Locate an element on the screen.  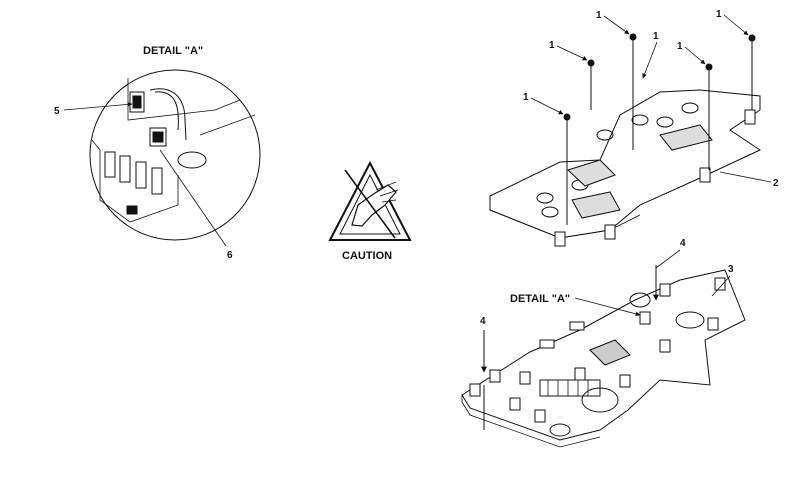
callout-1-d: 1 is located at coordinates (656, 36).